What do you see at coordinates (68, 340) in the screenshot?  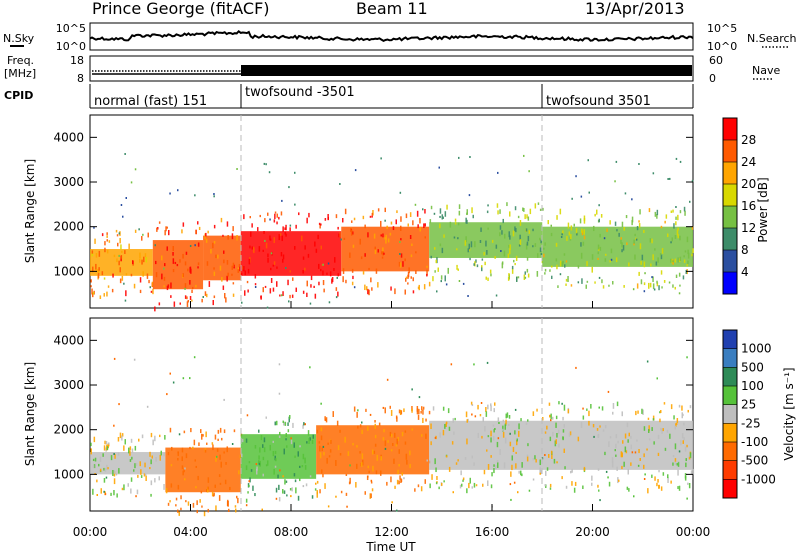 I see `range-tick-label: 4000` at bounding box center [68, 340].